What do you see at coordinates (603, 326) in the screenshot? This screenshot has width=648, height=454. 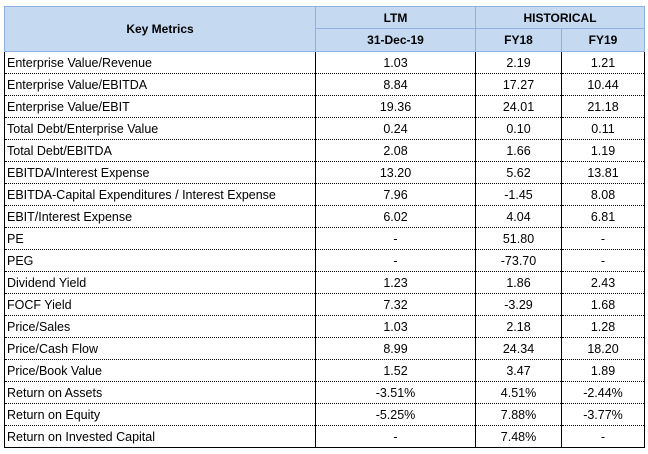 I see `fy19-value-cell: 1.28` at bounding box center [603, 326].